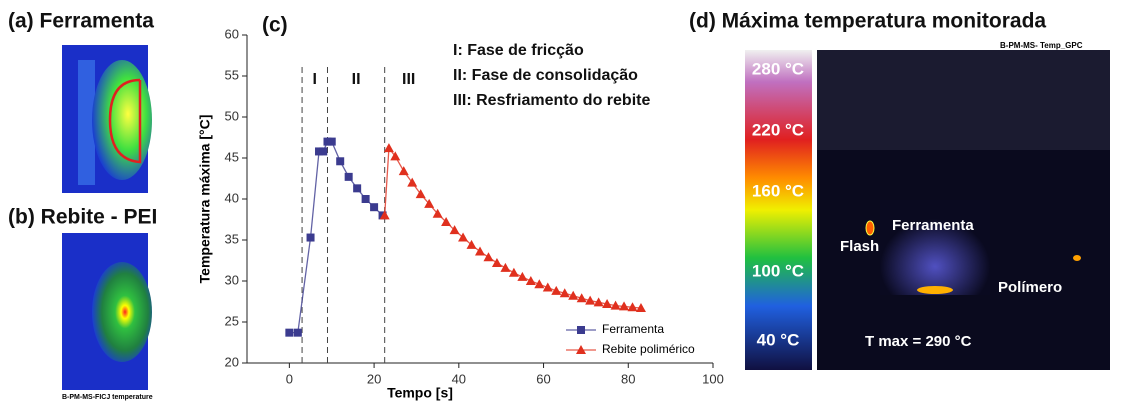 This screenshot has width=1129, height=408. Describe the element at coordinates (232, 279) in the screenshot. I see `y-tick-label: 30` at that location.